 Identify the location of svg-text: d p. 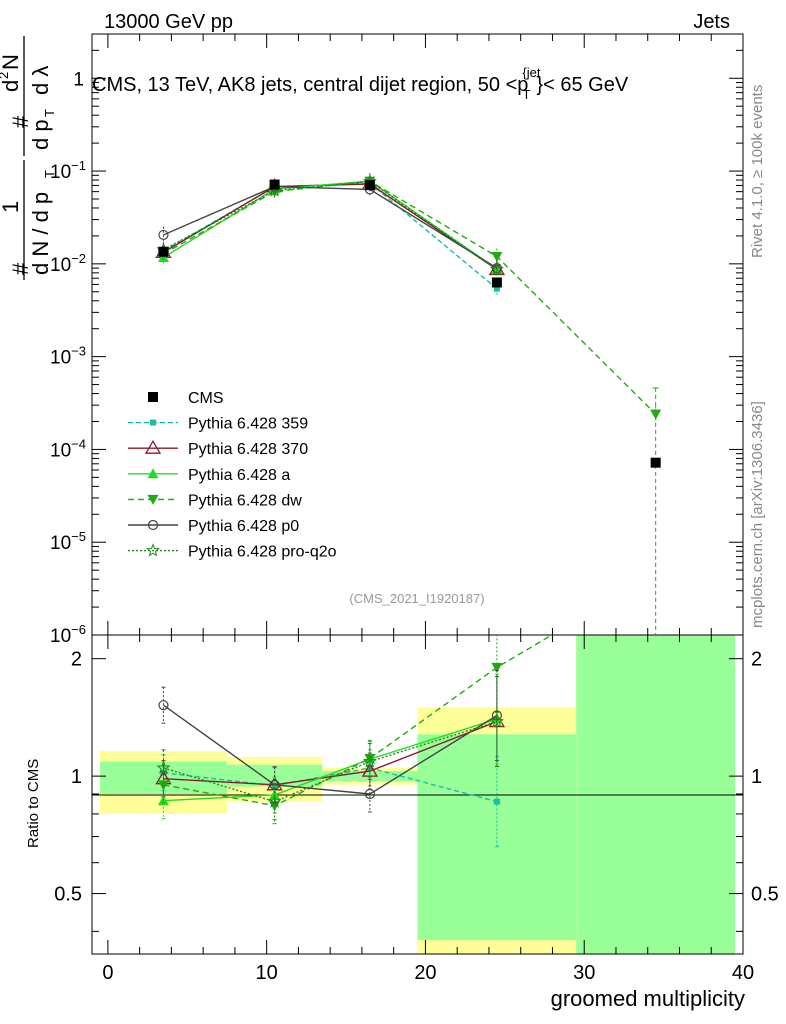
(40, 134).